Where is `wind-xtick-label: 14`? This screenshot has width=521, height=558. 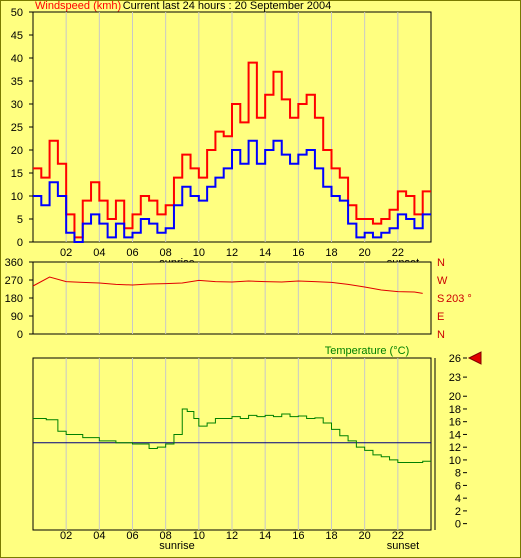 wind-xtick-label: 14 is located at coordinates (265, 253).